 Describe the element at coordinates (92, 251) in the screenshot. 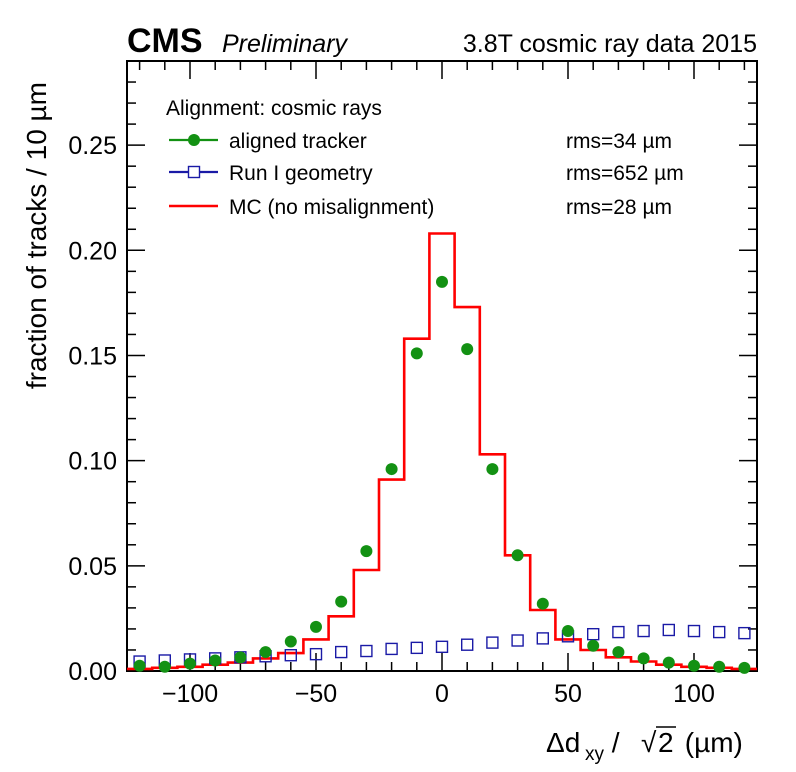

I see `y-tick-label: 0.20` at that location.